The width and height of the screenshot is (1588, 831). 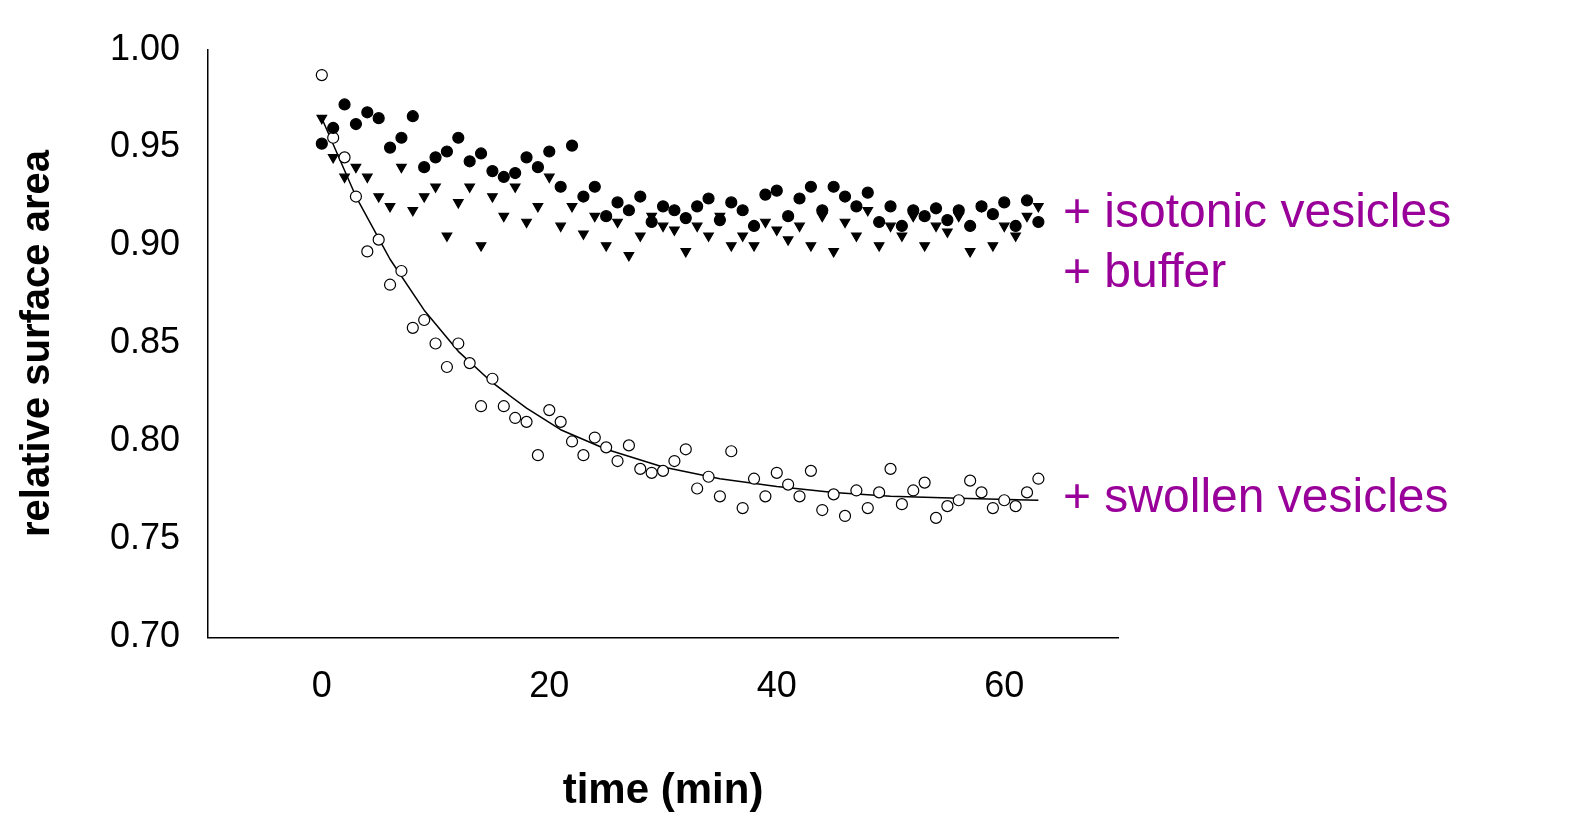 What do you see at coordinates (1145, 270) in the screenshot?
I see `series-label: + buffer` at bounding box center [1145, 270].